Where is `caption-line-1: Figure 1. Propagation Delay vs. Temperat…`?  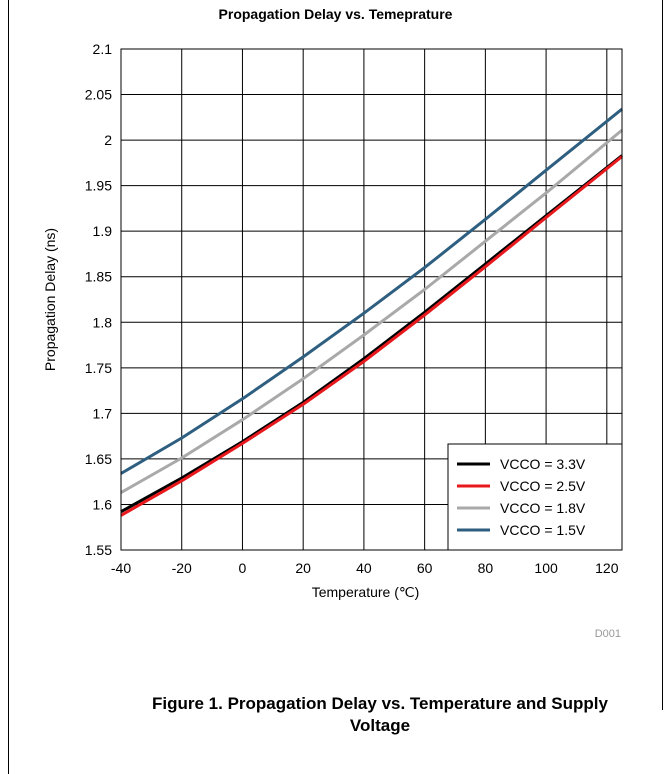
caption-line-1: Figure 1. Propagation Delay vs. Temperat… is located at coordinates (380, 703).